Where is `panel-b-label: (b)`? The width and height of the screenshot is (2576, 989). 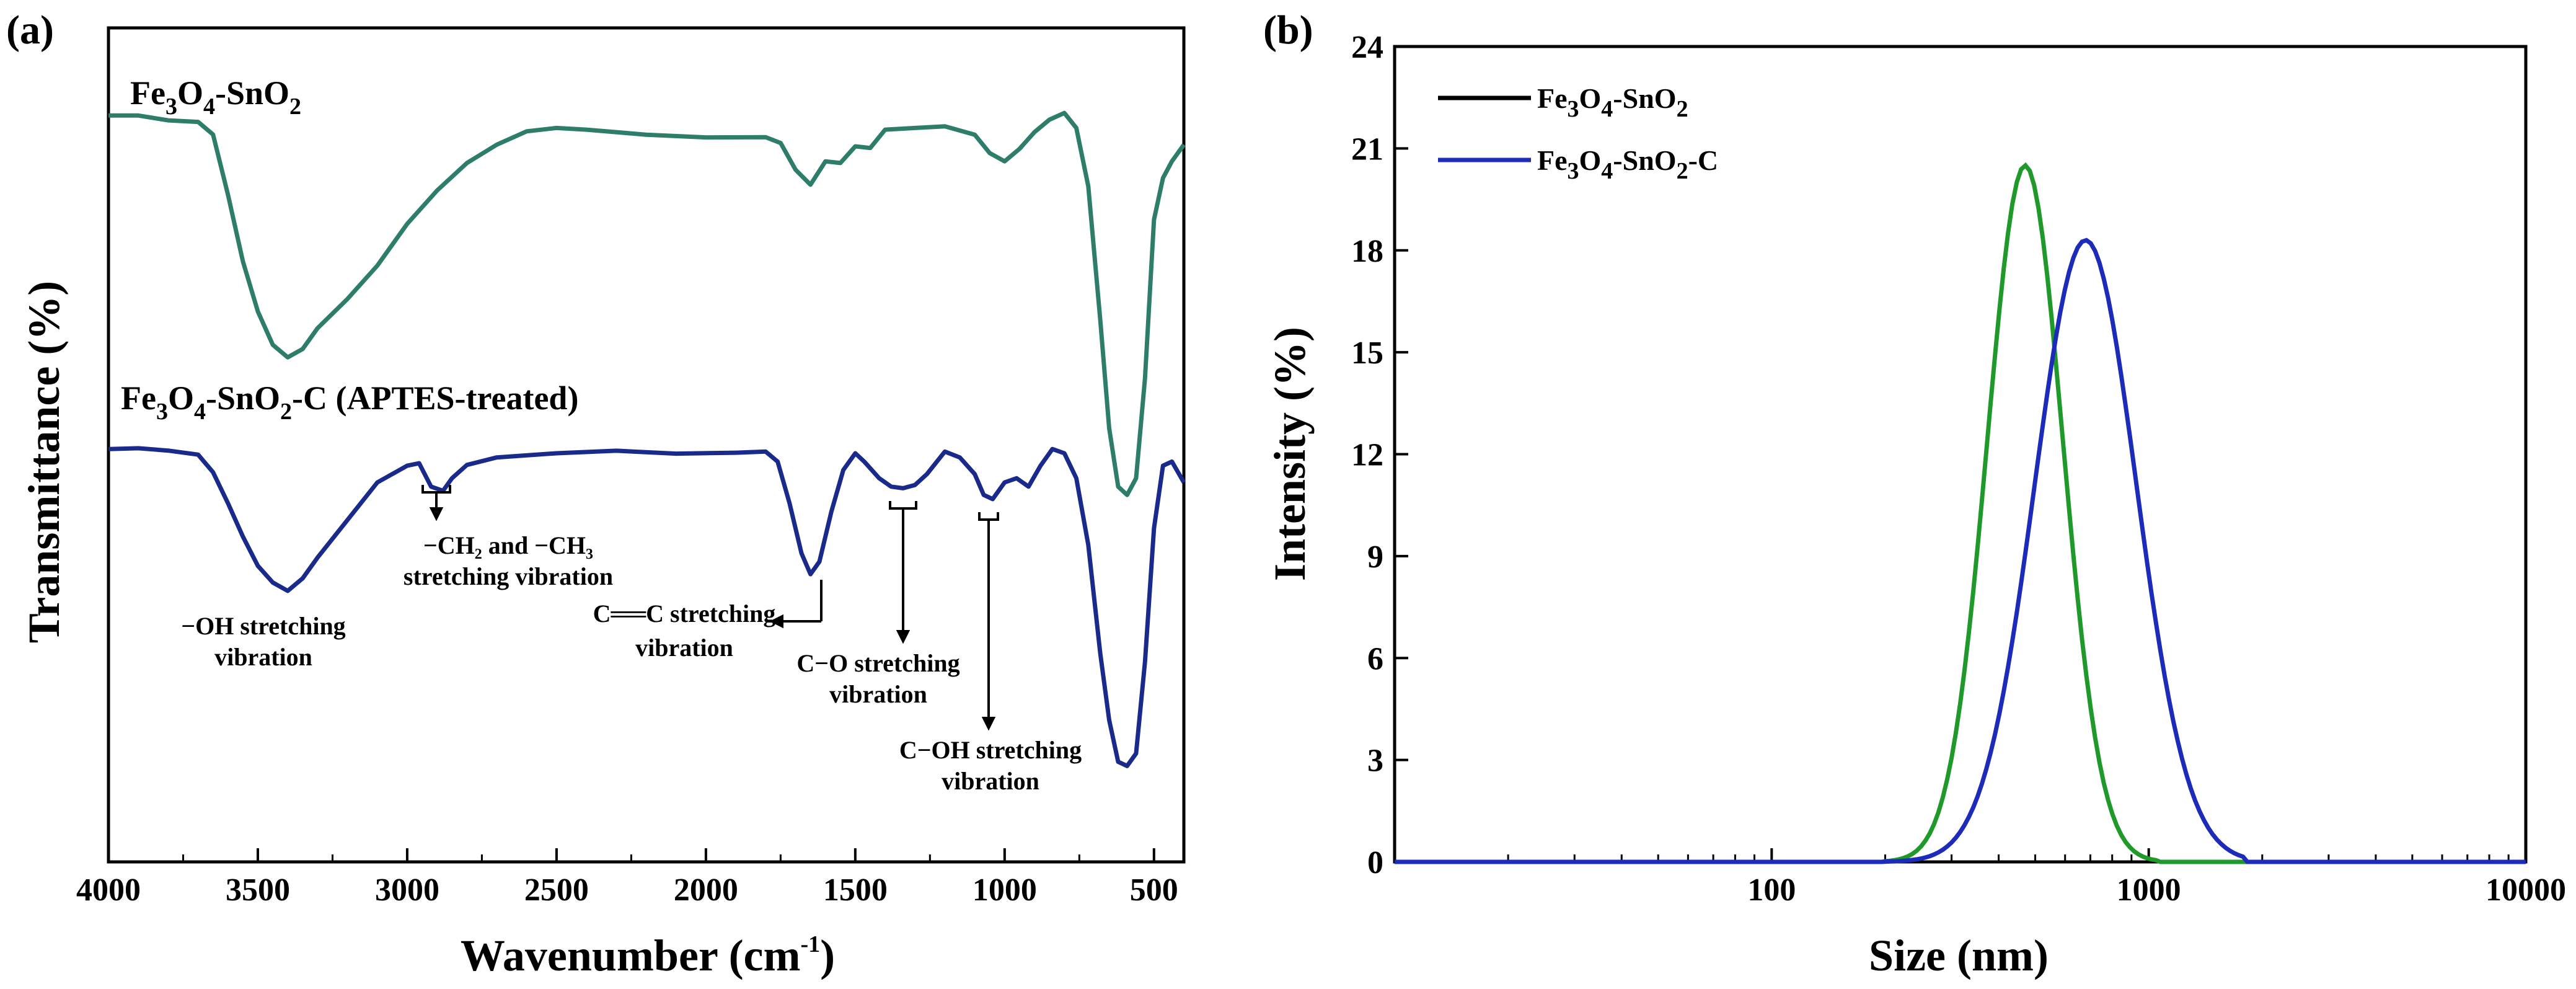
panel-b-label: (b) is located at coordinates (1288, 30).